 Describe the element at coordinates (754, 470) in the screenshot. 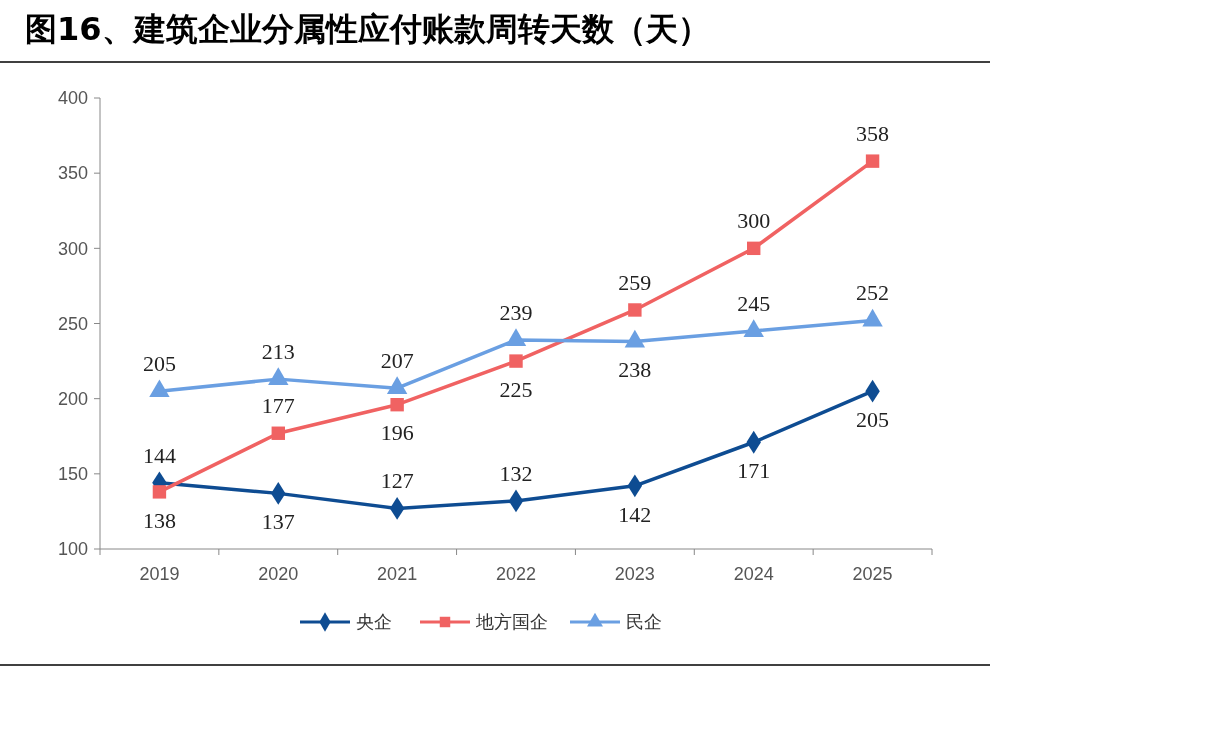

I see `data-label: 171` at that location.